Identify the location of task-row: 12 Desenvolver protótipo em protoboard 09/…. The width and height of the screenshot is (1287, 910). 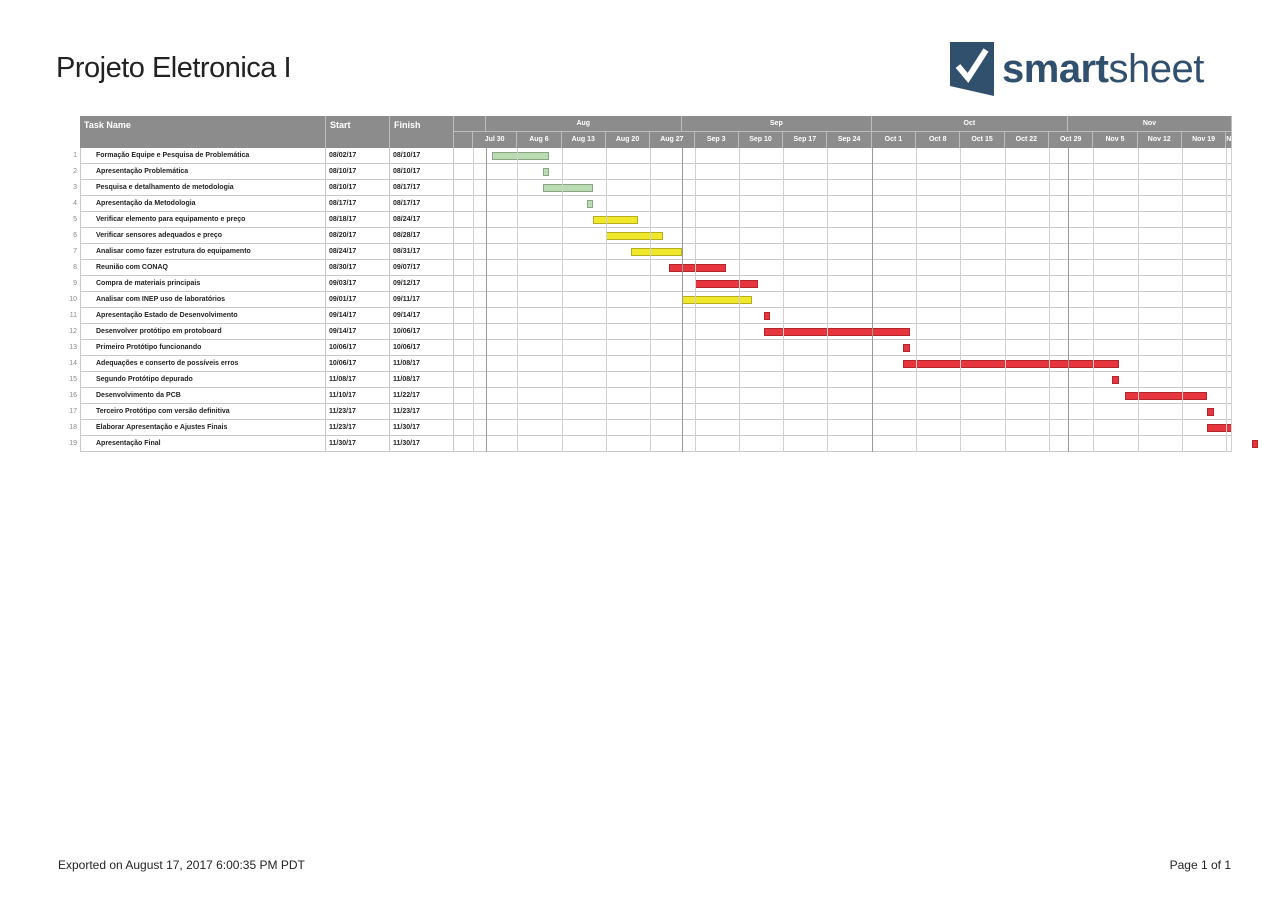
(646, 332).